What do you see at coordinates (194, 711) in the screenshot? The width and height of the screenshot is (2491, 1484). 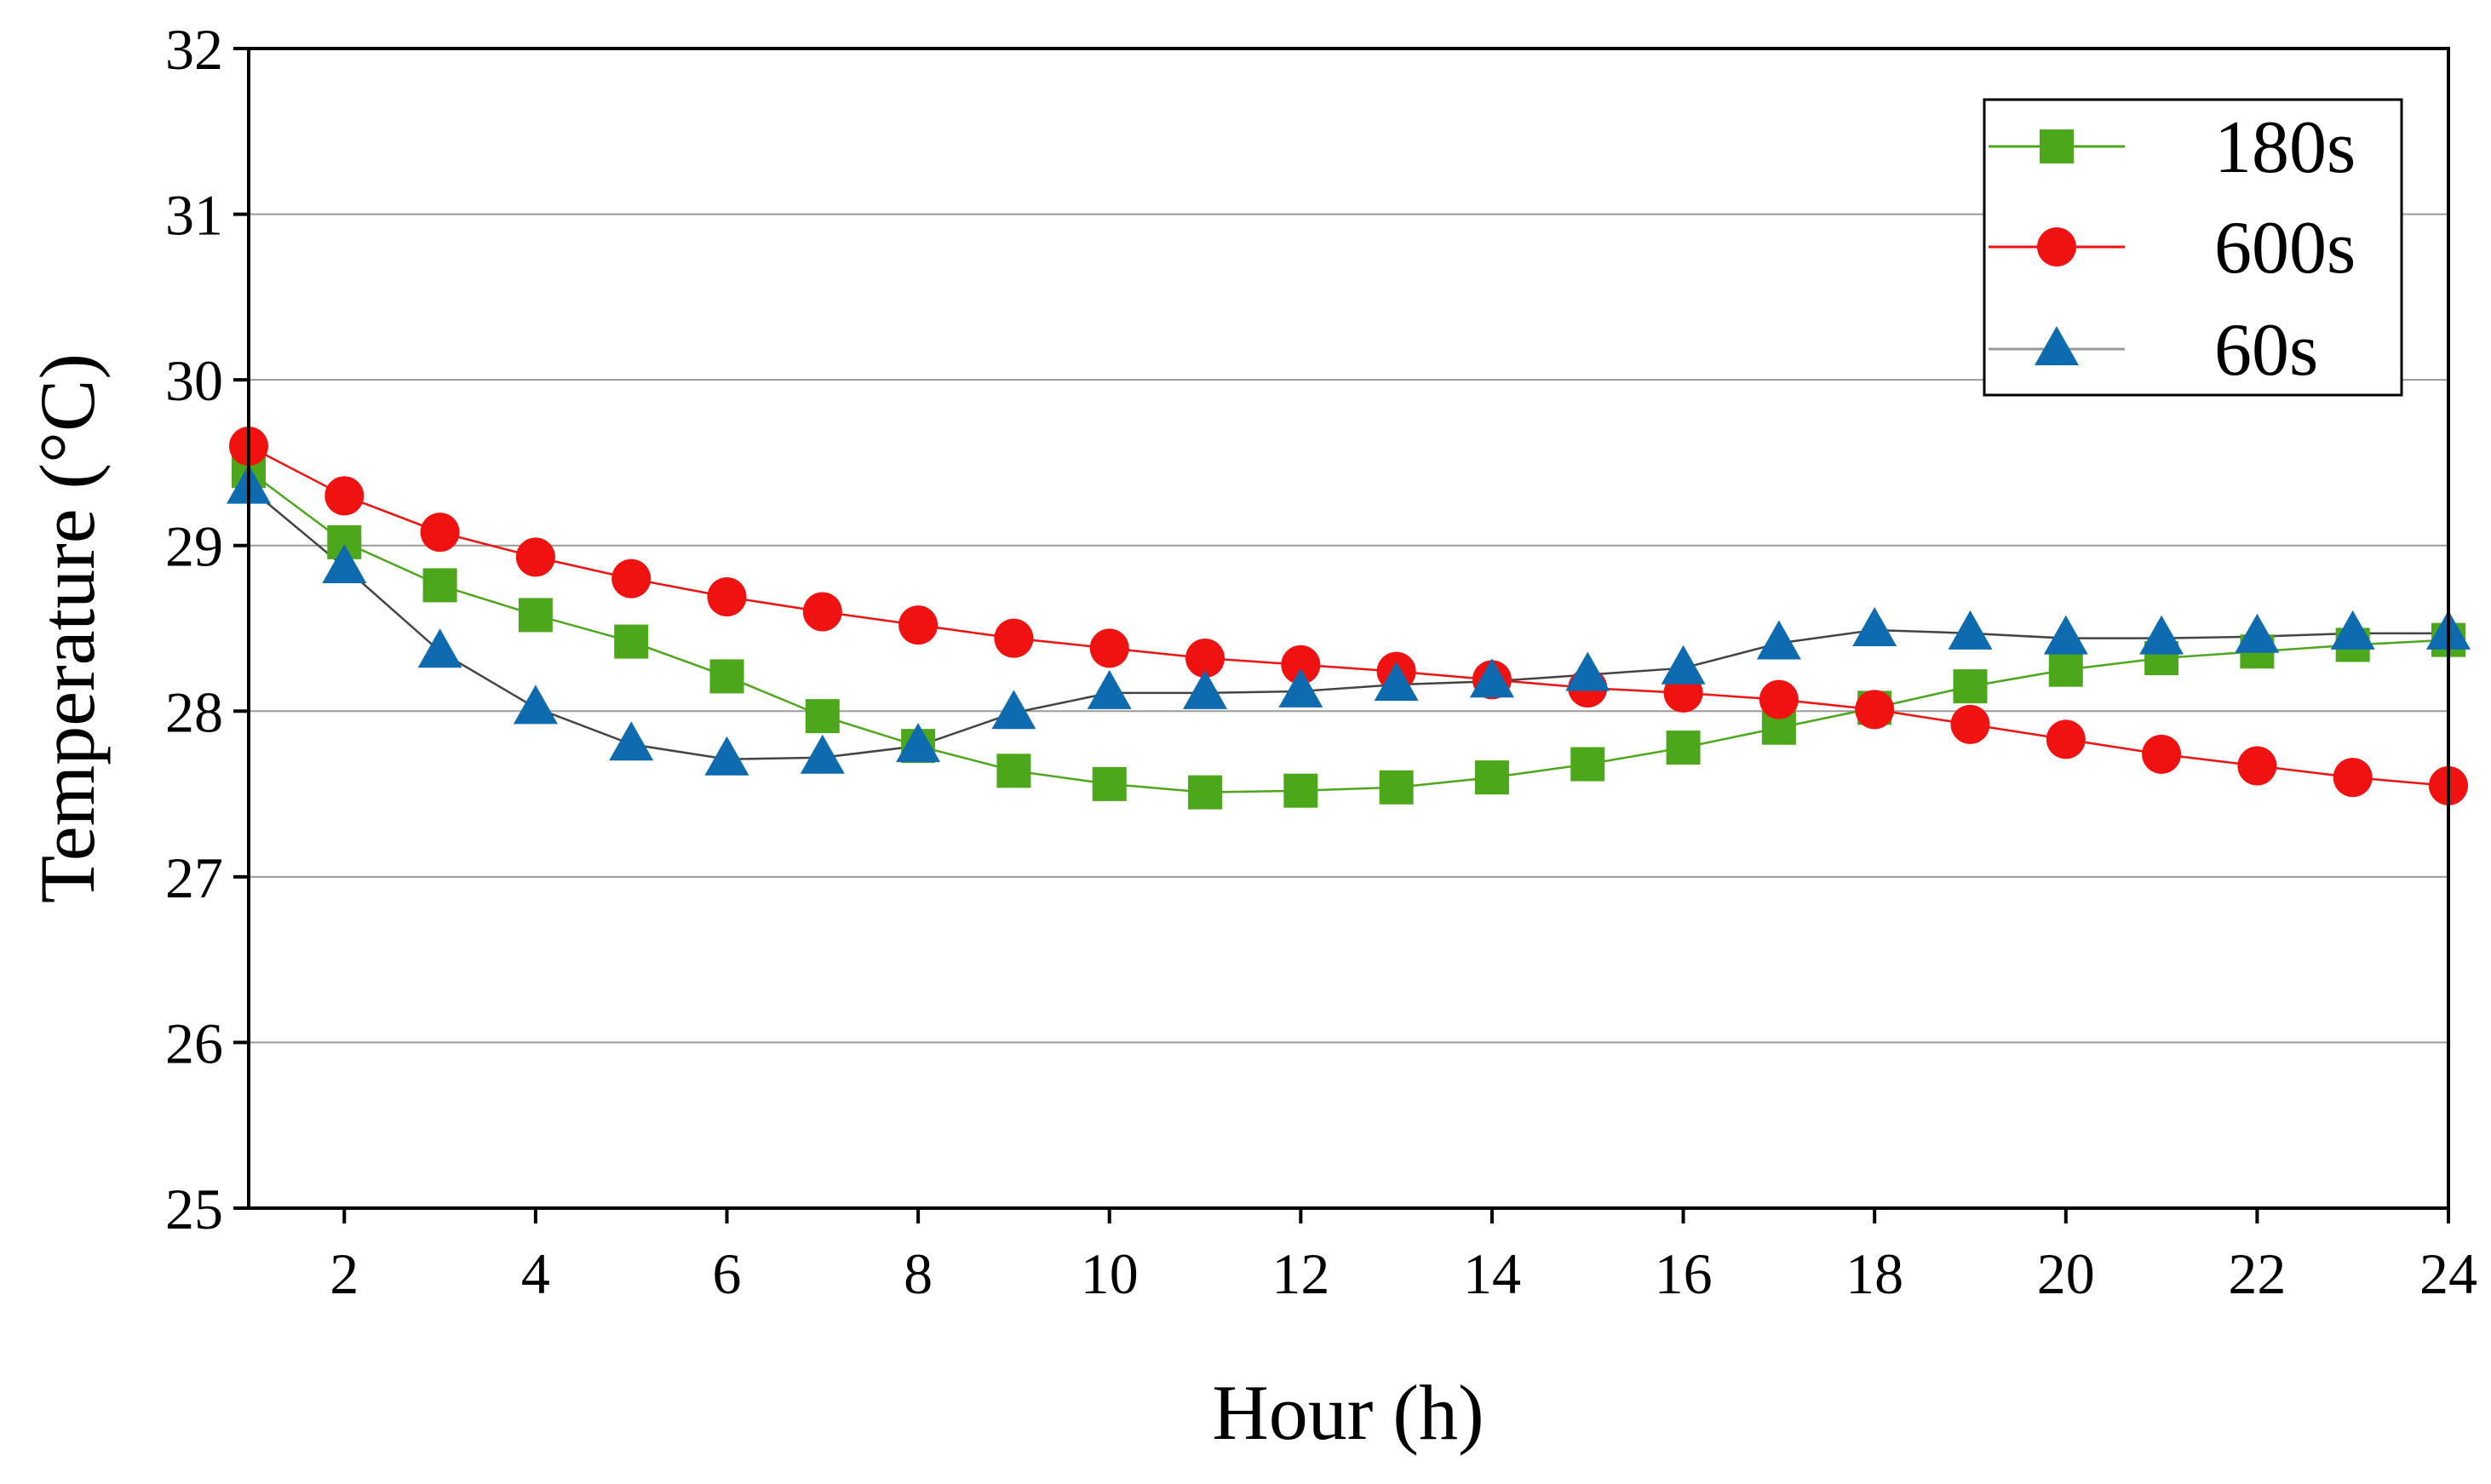 I see `y-tick-label: 28` at bounding box center [194, 711].